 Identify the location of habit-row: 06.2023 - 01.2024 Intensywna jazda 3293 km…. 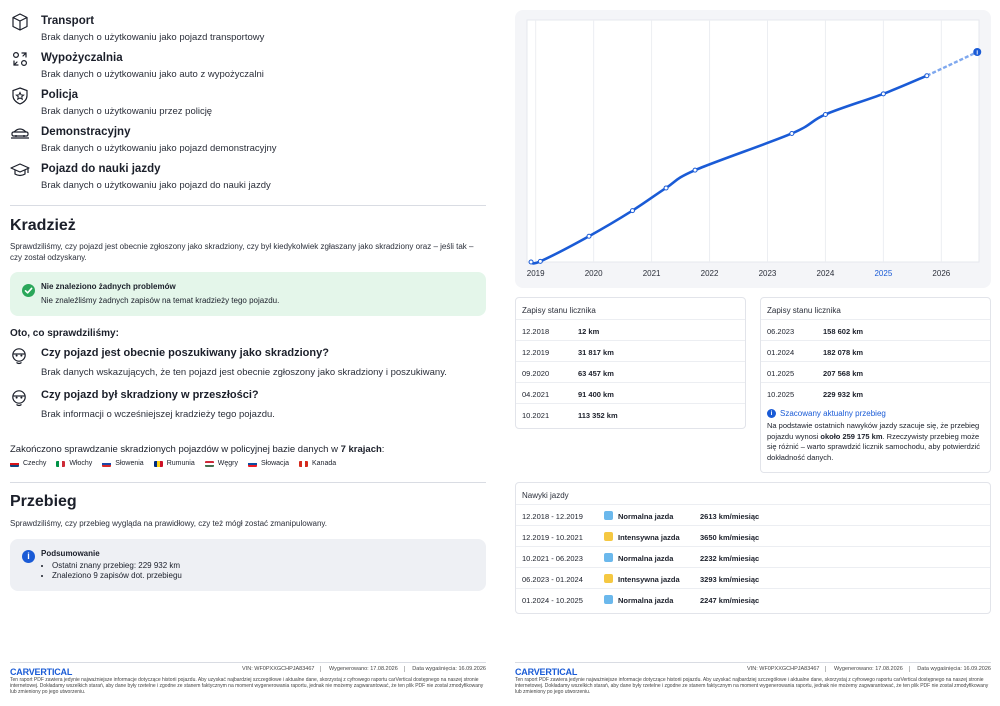
(753, 577).